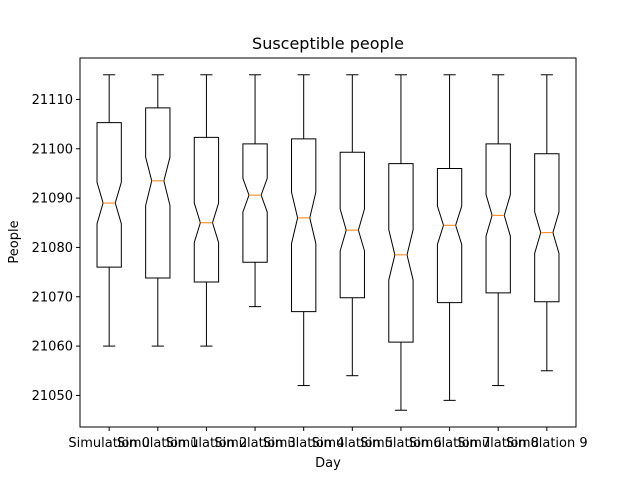 Image resolution: width=640 pixels, height=485 pixels. What do you see at coordinates (498, 443) in the screenshot?
I see `x-tick-label: Simulation 8` at bounding box center [498, 443].